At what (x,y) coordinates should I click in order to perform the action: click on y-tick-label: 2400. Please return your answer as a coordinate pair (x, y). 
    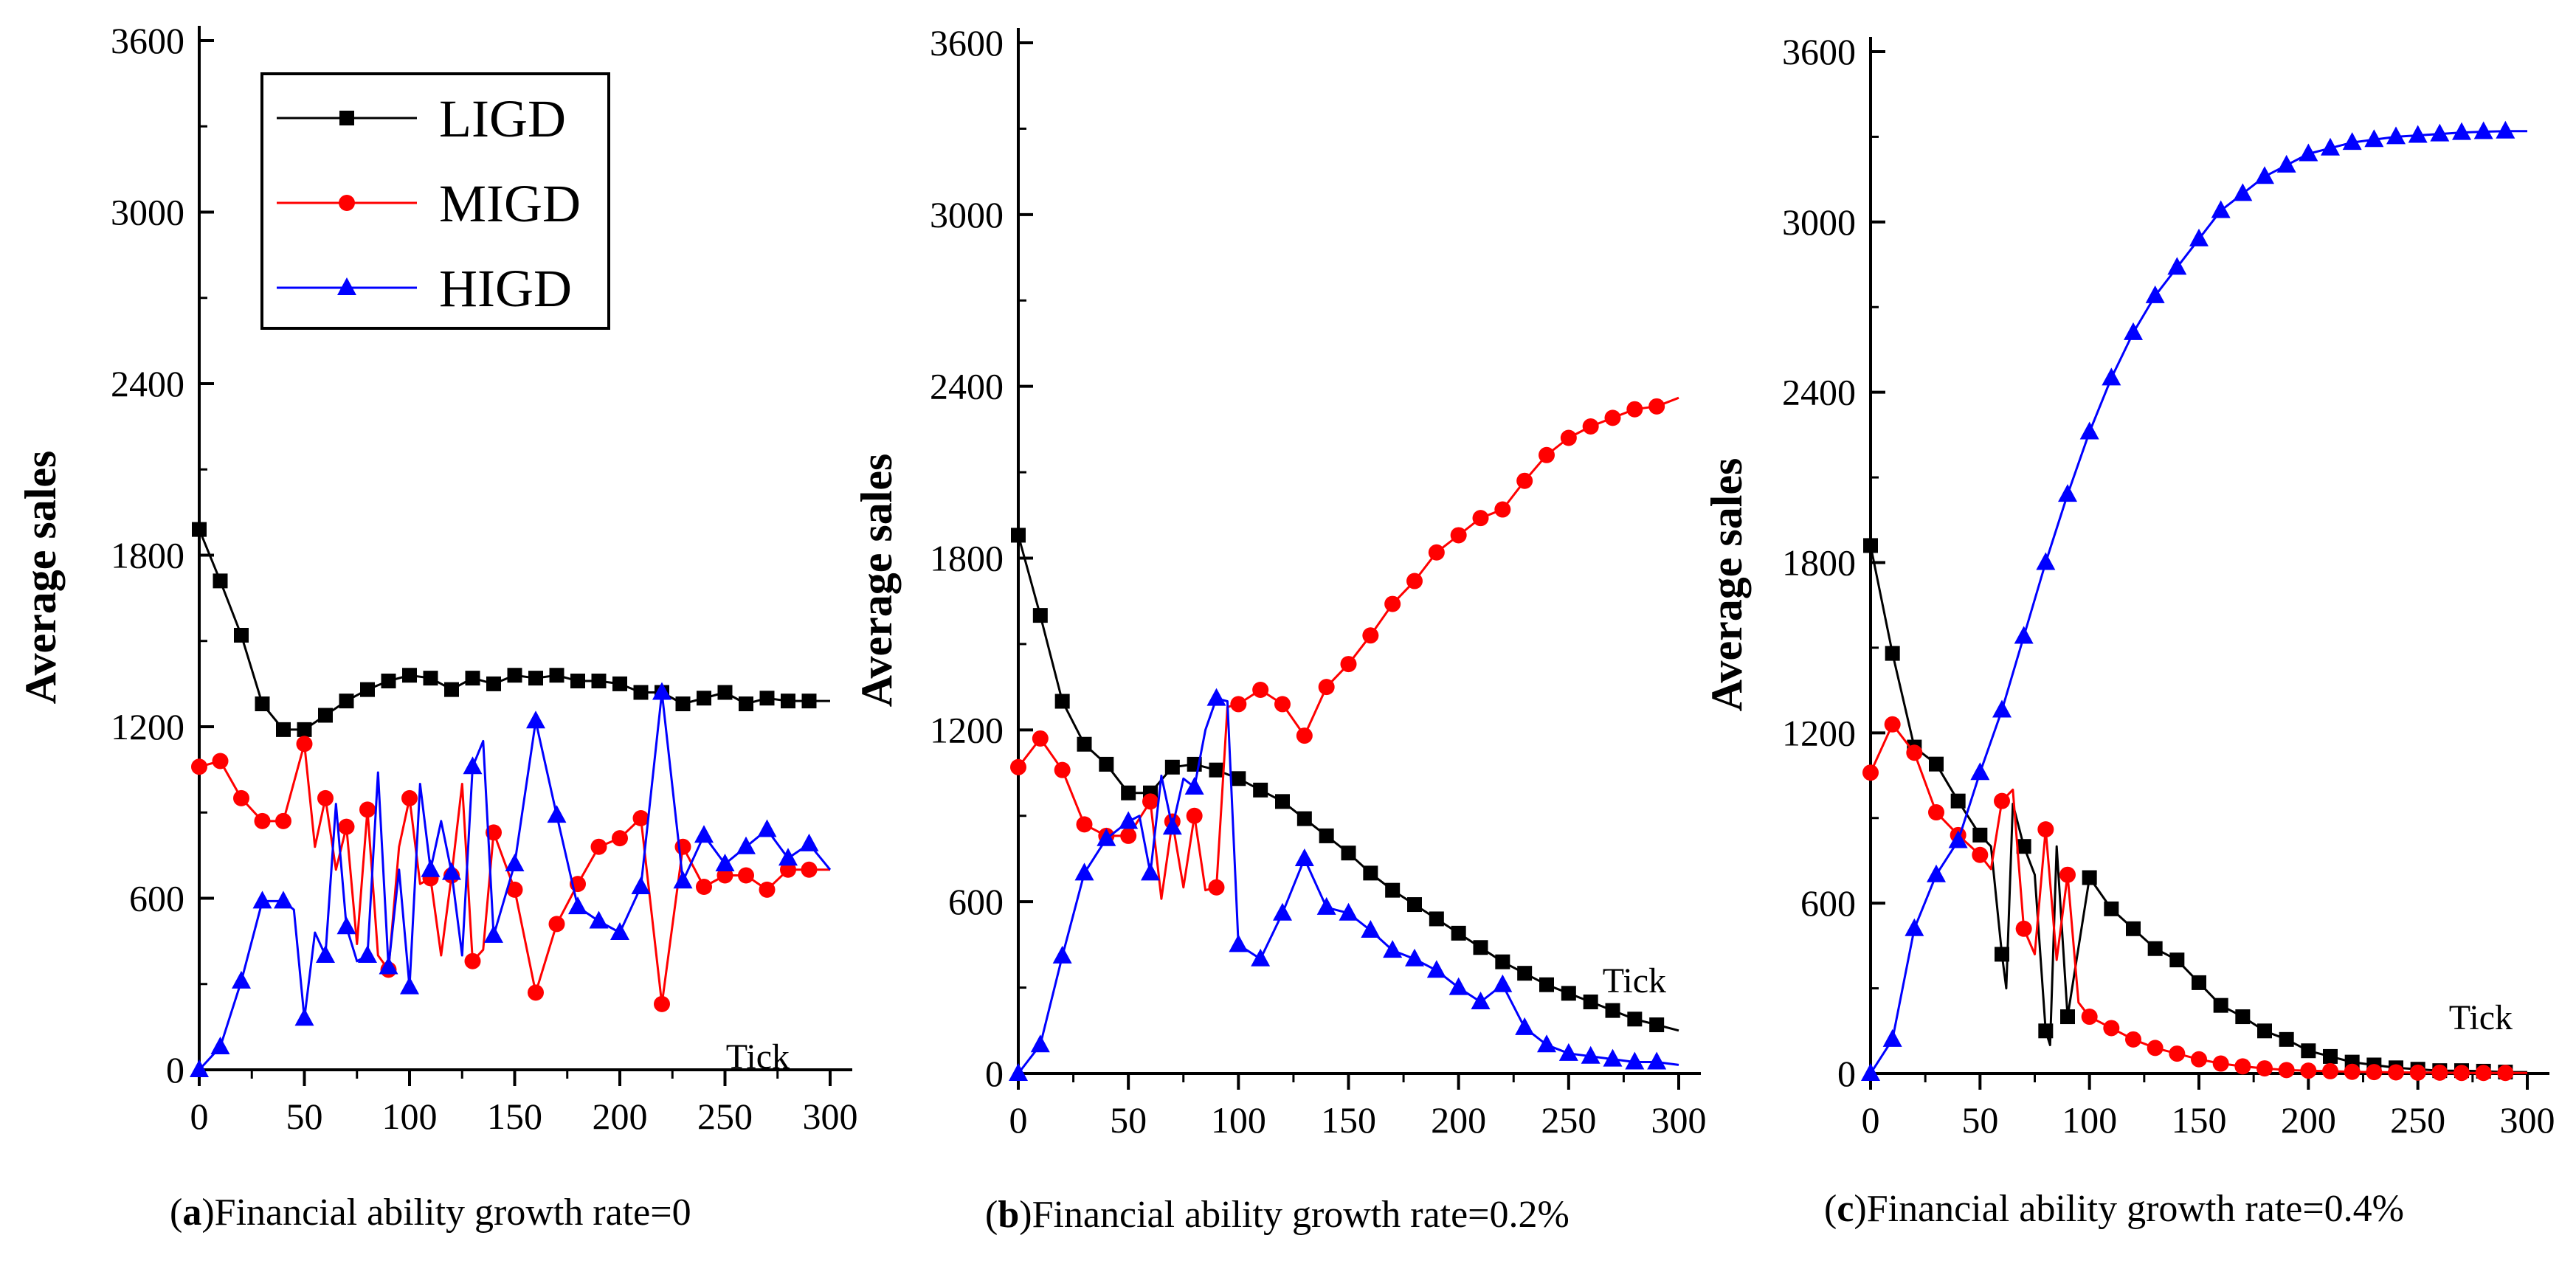
    Looking at the image, I should click on (967, 386).